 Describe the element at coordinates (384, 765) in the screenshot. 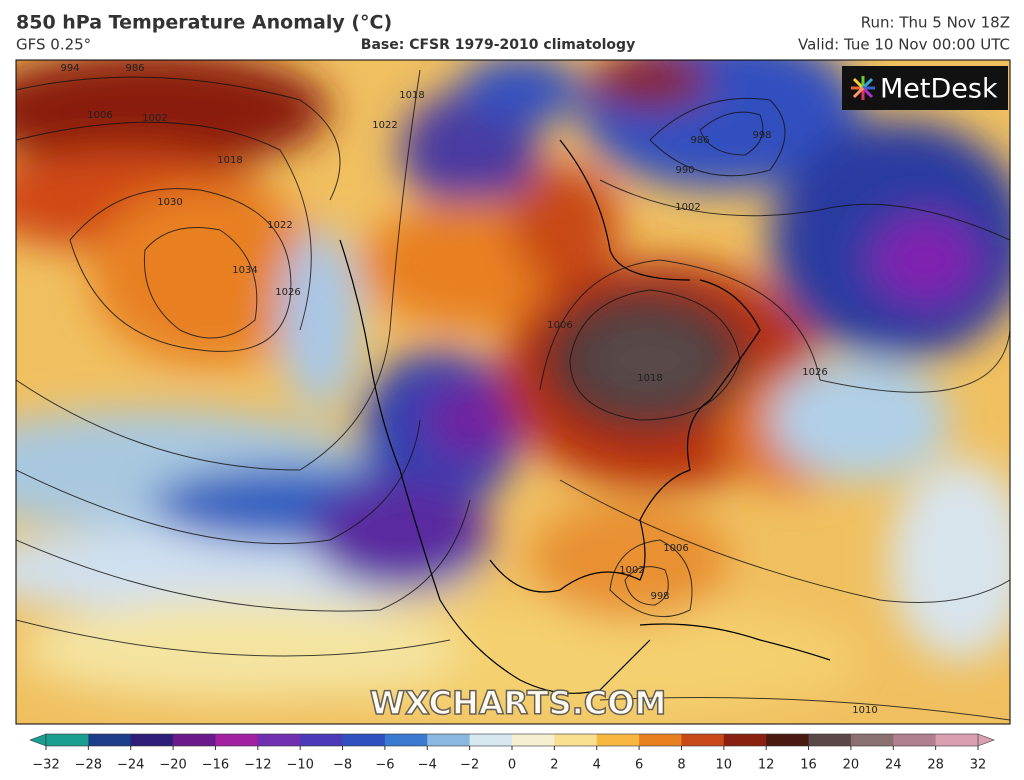

I see `colorbar-tick-label: −6` at that location.